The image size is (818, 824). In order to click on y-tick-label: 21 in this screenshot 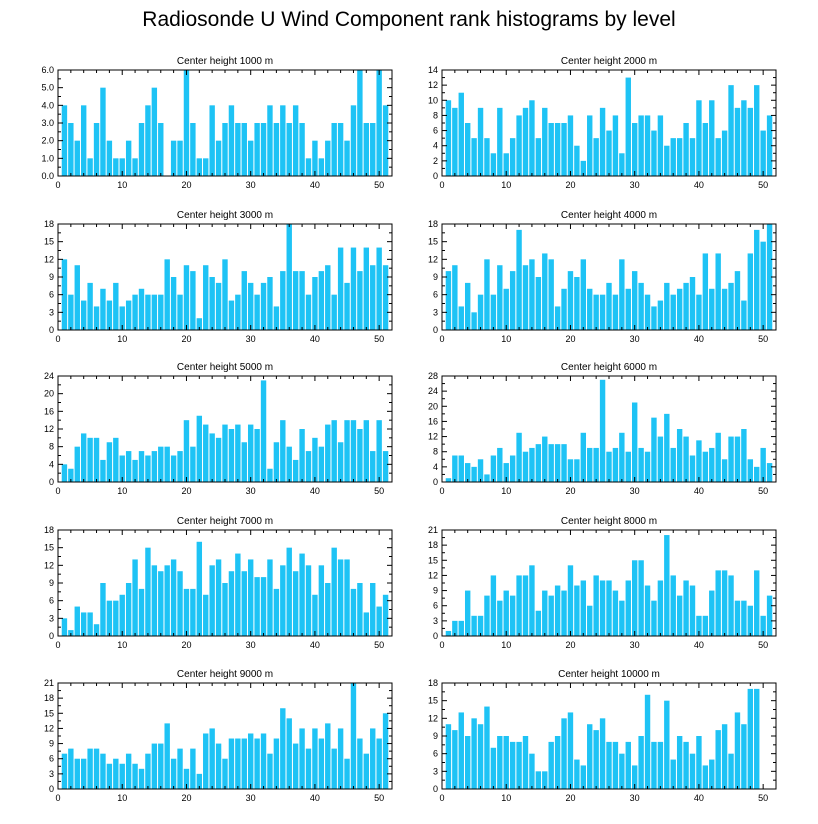, I will do `click(433, 530)`.